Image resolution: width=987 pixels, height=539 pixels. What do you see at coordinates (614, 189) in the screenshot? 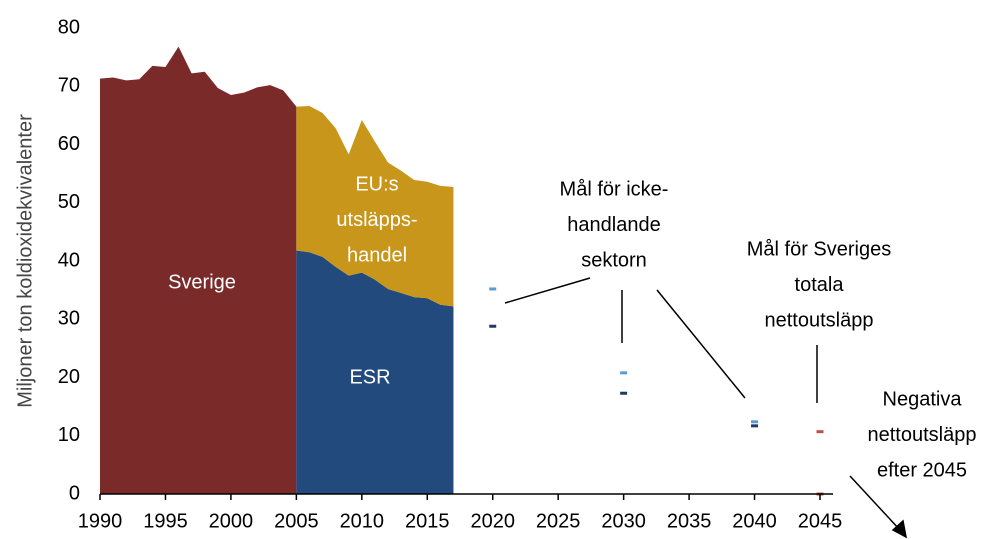
I see `annotation: Mål för icke-` at bounding box center [614, 189].